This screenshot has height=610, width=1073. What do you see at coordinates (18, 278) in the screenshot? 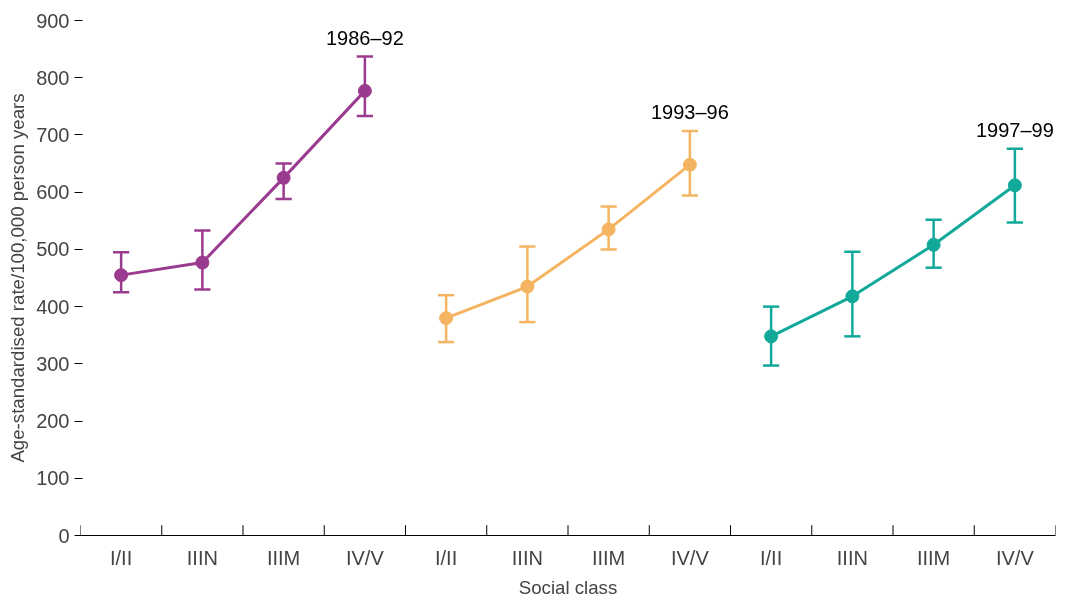
I see `y-axis-title: Age-standardised rate/100,000 person years` at bounding box center [18, 278].